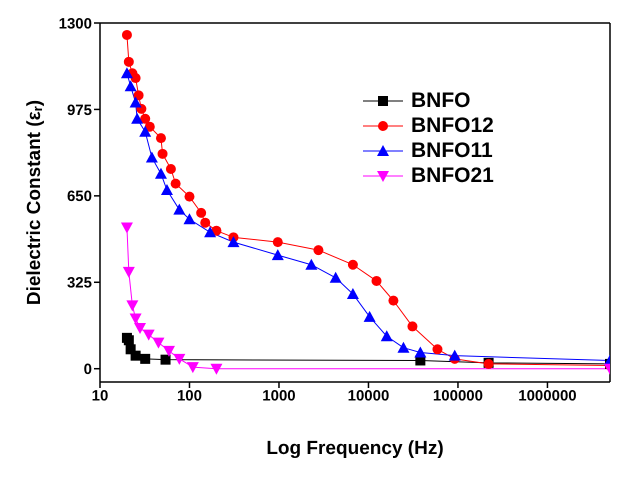 Image resolution: width=625 pixels, height=478 pixels. What do you see at coordinates (452, 150) in the screenshot?
I see `legend-label: BNFO11` at bounding box center [452, 150].